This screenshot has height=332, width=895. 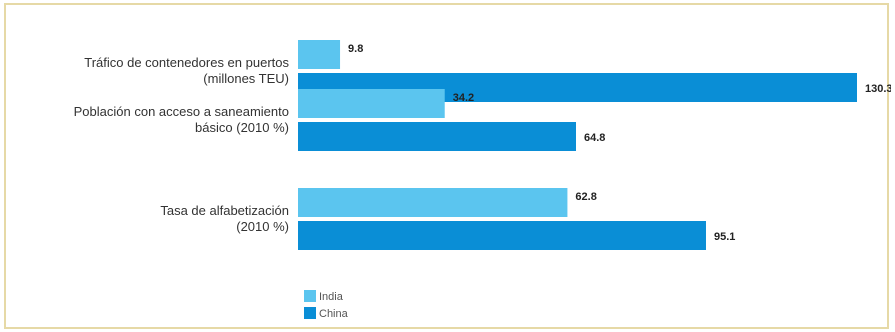 What do you see at coordinates (463, 98) in the screenshot?
I see `value-label-india-2: 34.2` at bounding box center [463, 98].